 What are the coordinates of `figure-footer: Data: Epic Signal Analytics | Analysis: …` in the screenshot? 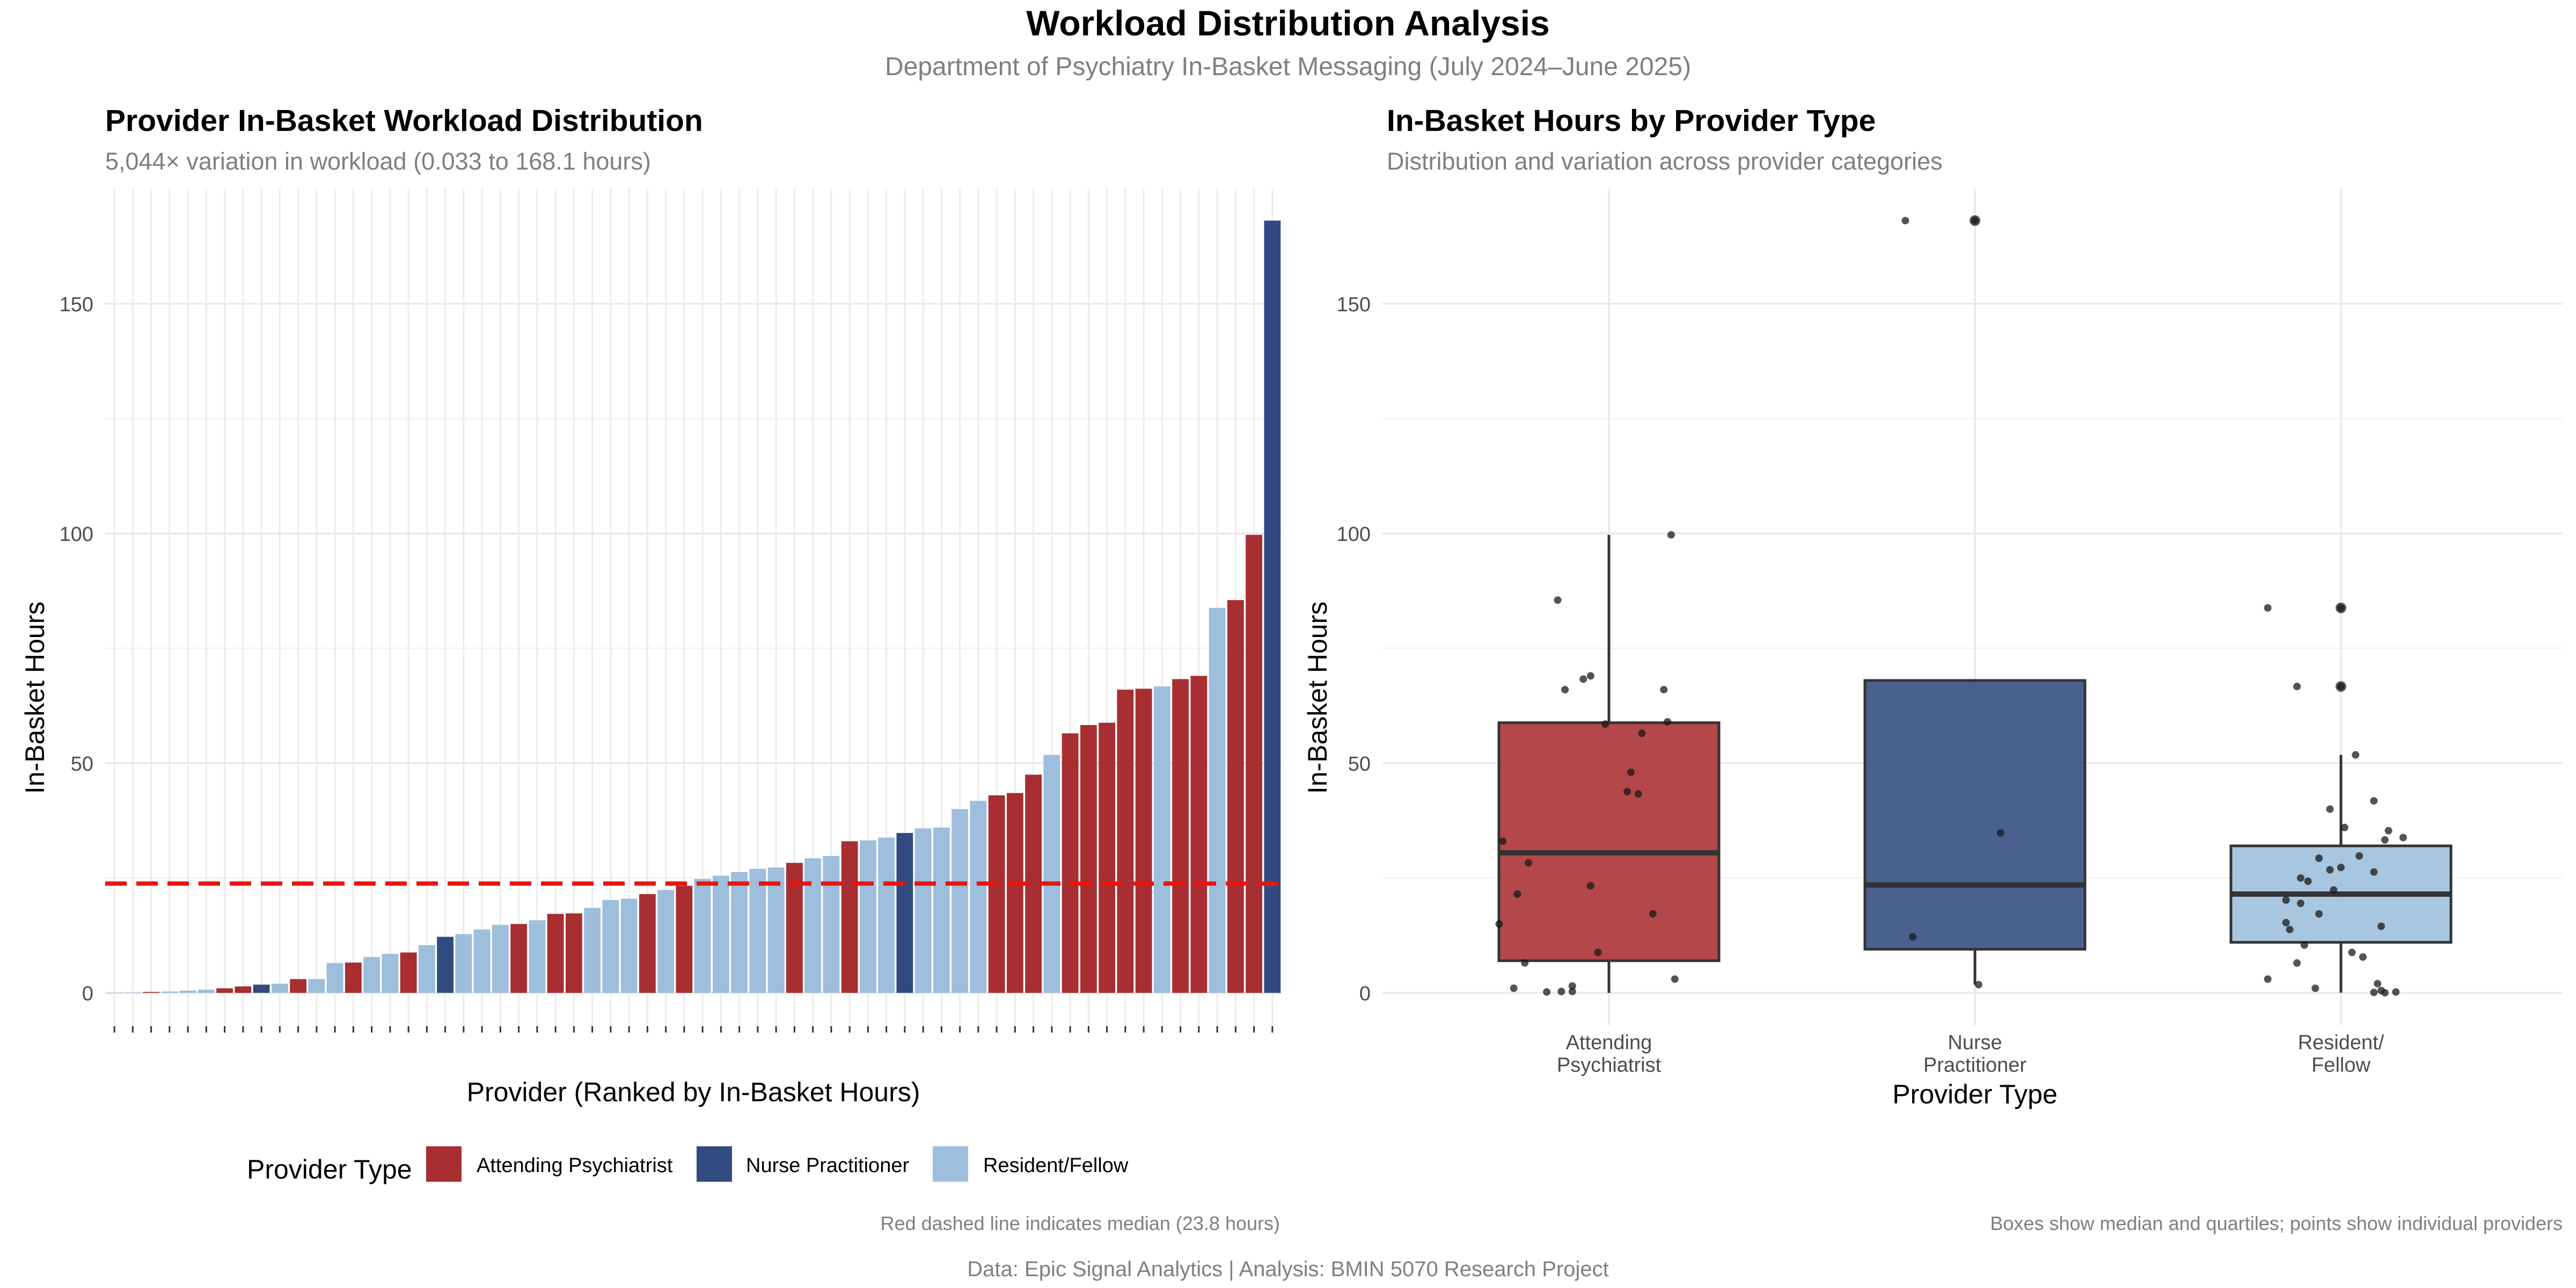 It's located at (1287, 1269).